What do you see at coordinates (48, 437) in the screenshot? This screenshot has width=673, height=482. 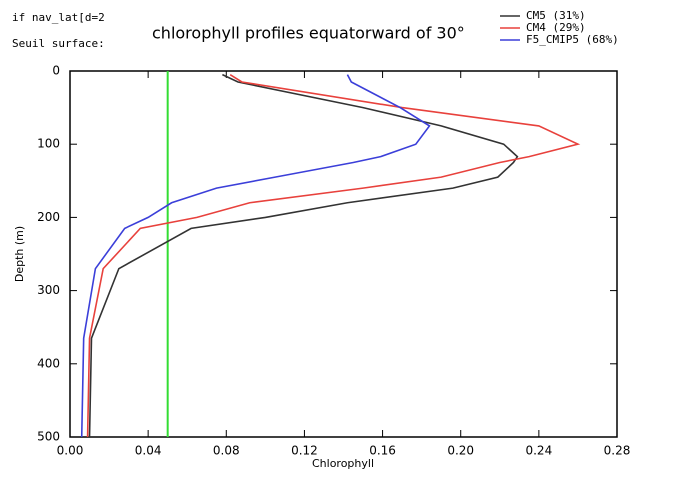 I see `y-tick-label: 500` at bounding box center [48, 437].